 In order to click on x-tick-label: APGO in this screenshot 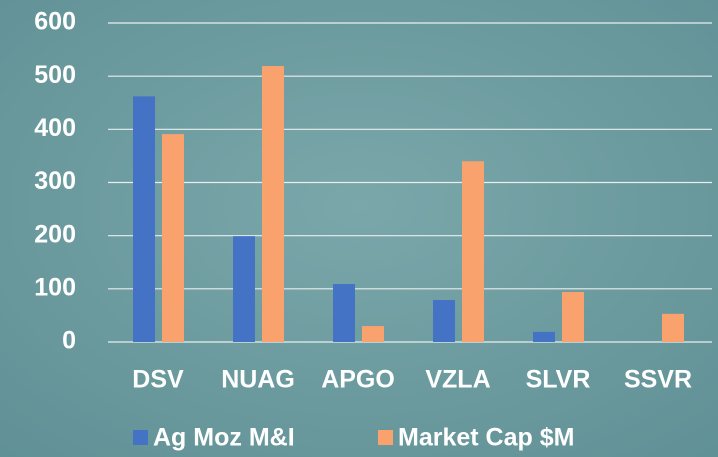, I will do `click(358, 380)`.